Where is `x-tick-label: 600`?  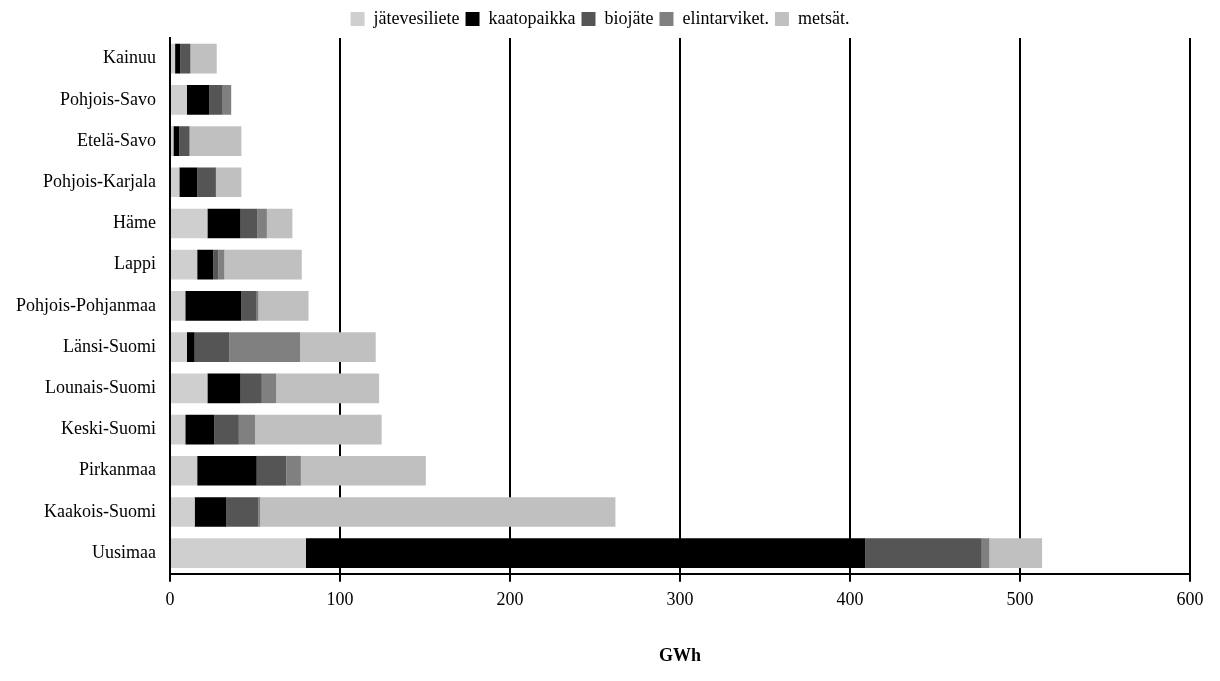 x-tick-label: 600 is located at coordinates (1190, 599).